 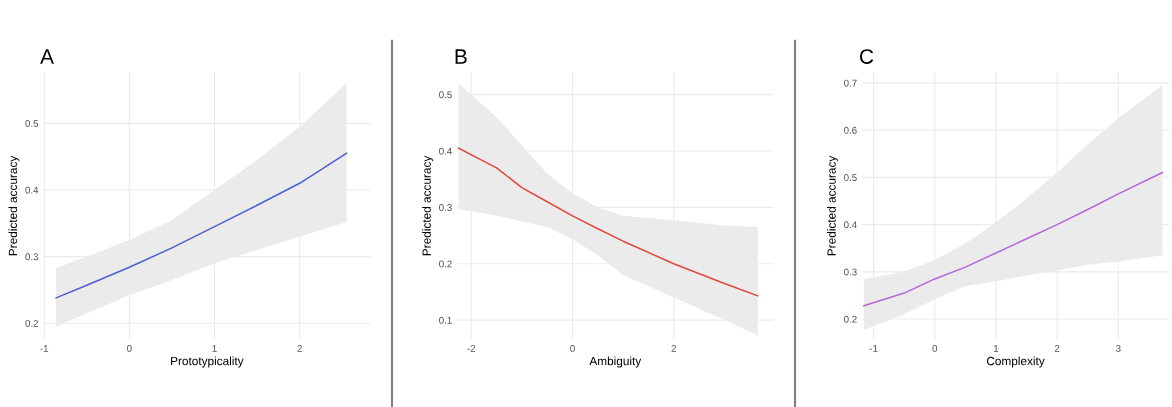 I want to click on x-axis-title: Ambiguity, so click(x=615, y=362).